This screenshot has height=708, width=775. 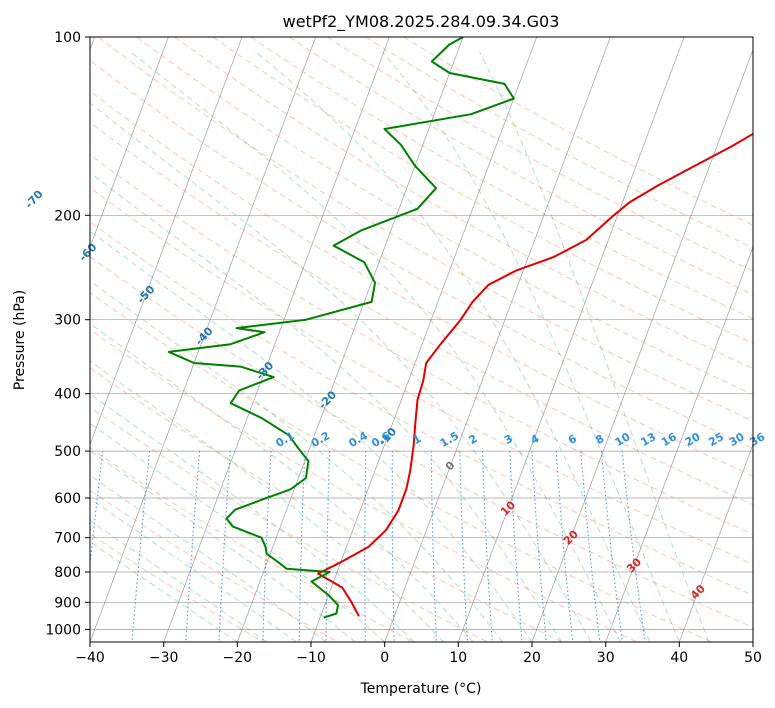 What do you see at coordinates (421, 689) in the screenshot?
I see `x-axis-label: Temperature (°C)` at bounding box center [421, 689].